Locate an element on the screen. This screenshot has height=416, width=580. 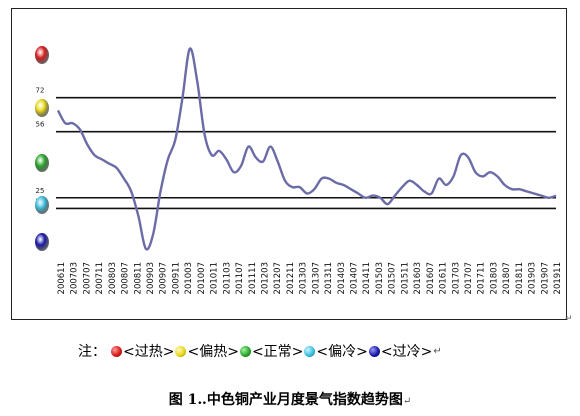
x-tick-label: 200807 is located at coordinates (126, 278).